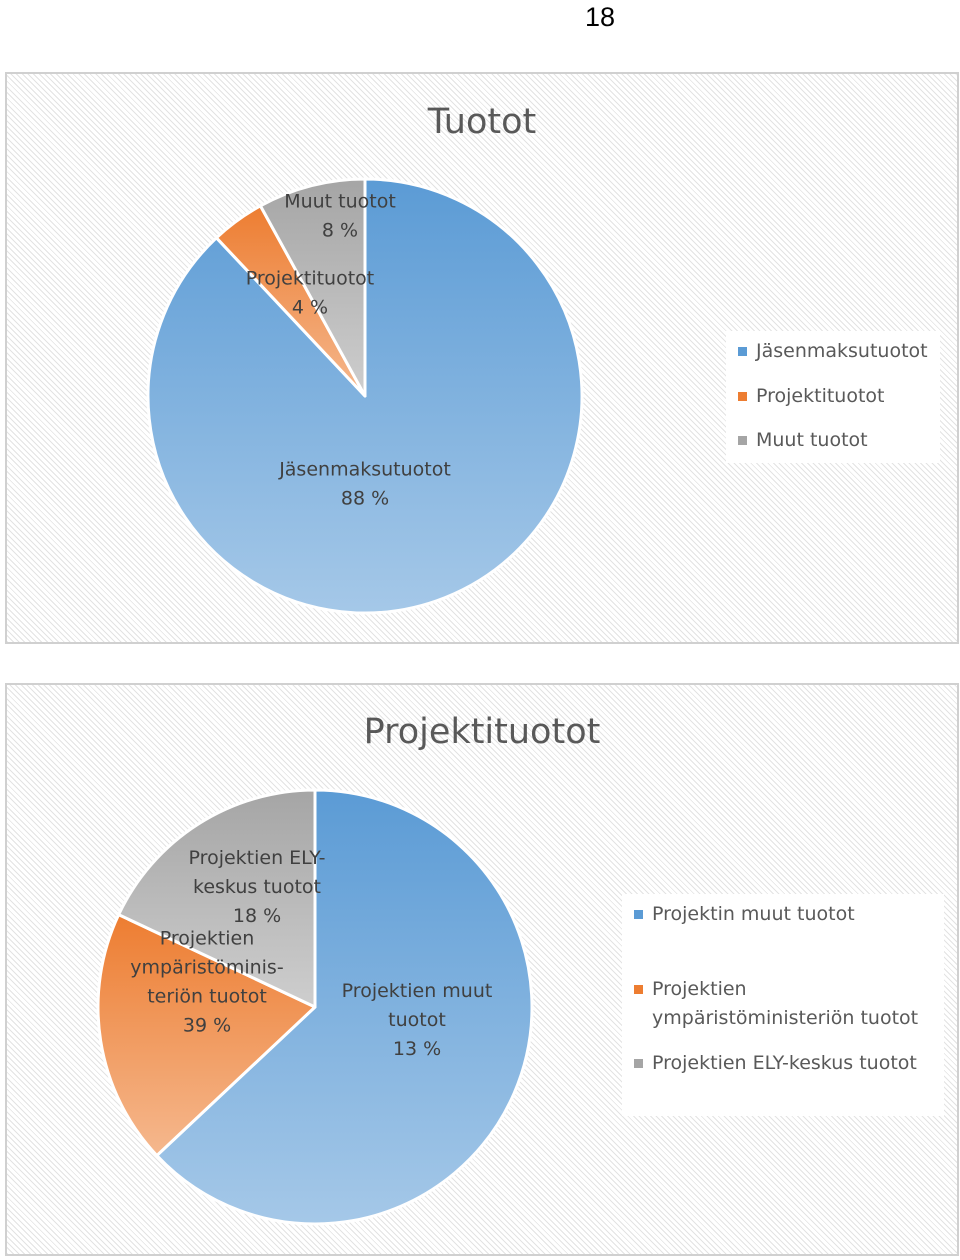 This screenshot has width=960, height=1260. What do you see at coordinates (482, 732) in the screenshot?
I see `chart-title: Projektituotot` at bounding box center [482, 732].